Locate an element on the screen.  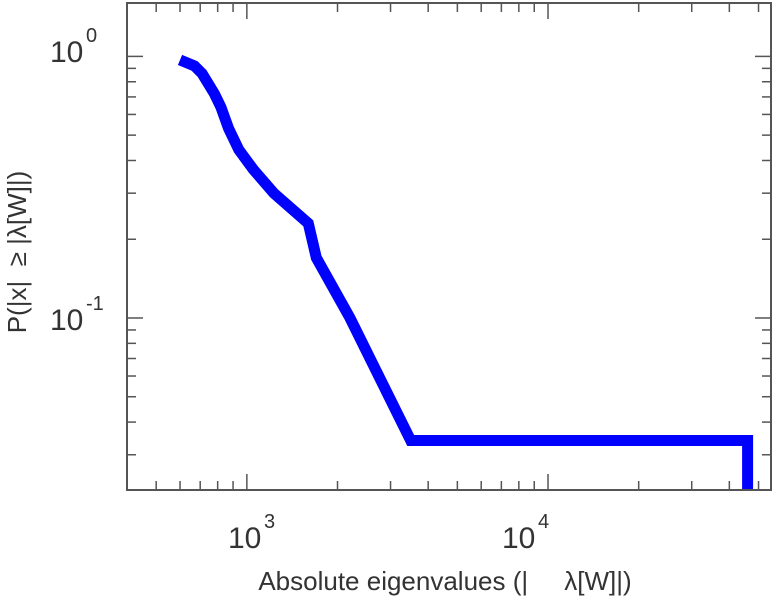
x-tick-label-0: 10 is located at coordinates (244, 538).